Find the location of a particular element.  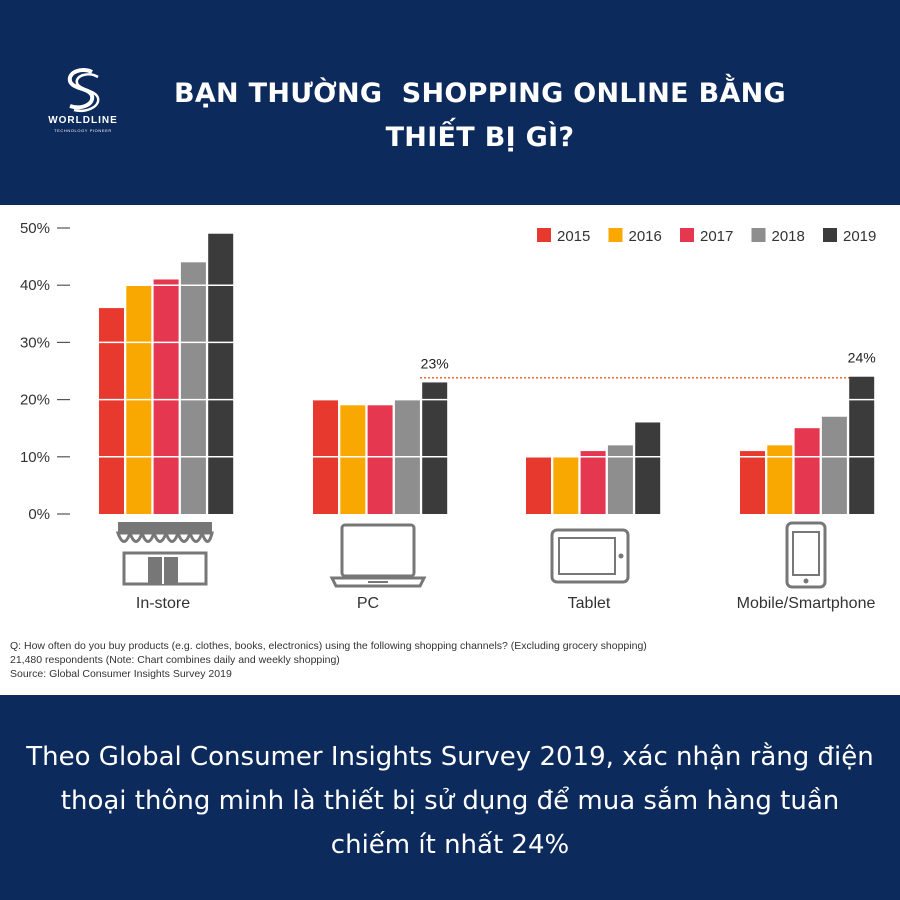

legend-label-2019: 2019 is located at coordinates (859, 236).